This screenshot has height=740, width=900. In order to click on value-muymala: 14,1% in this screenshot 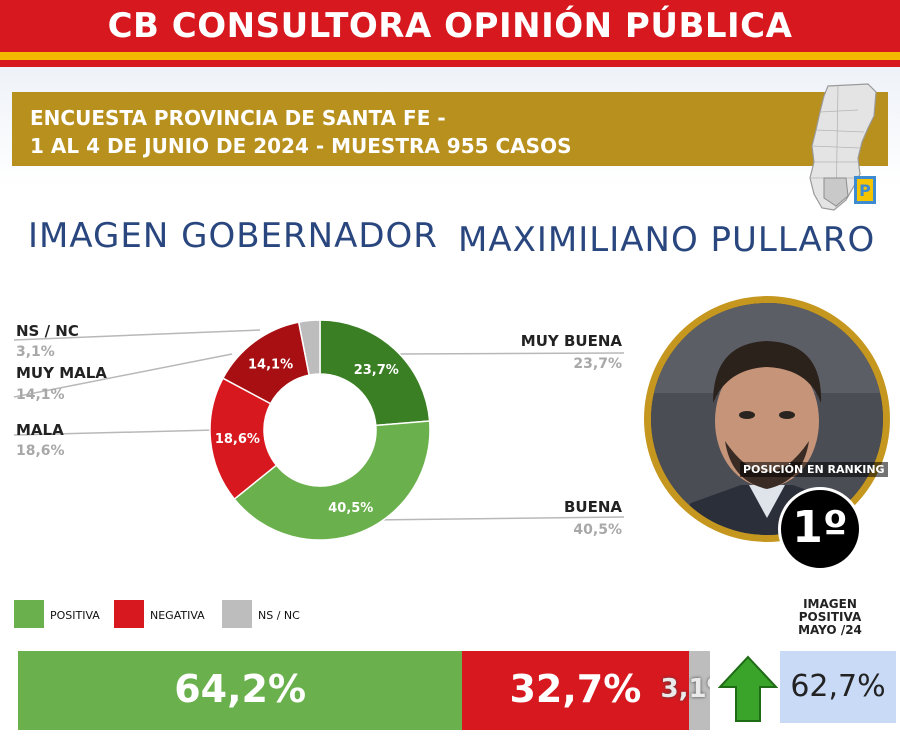, I will do `click(40, 395)`.